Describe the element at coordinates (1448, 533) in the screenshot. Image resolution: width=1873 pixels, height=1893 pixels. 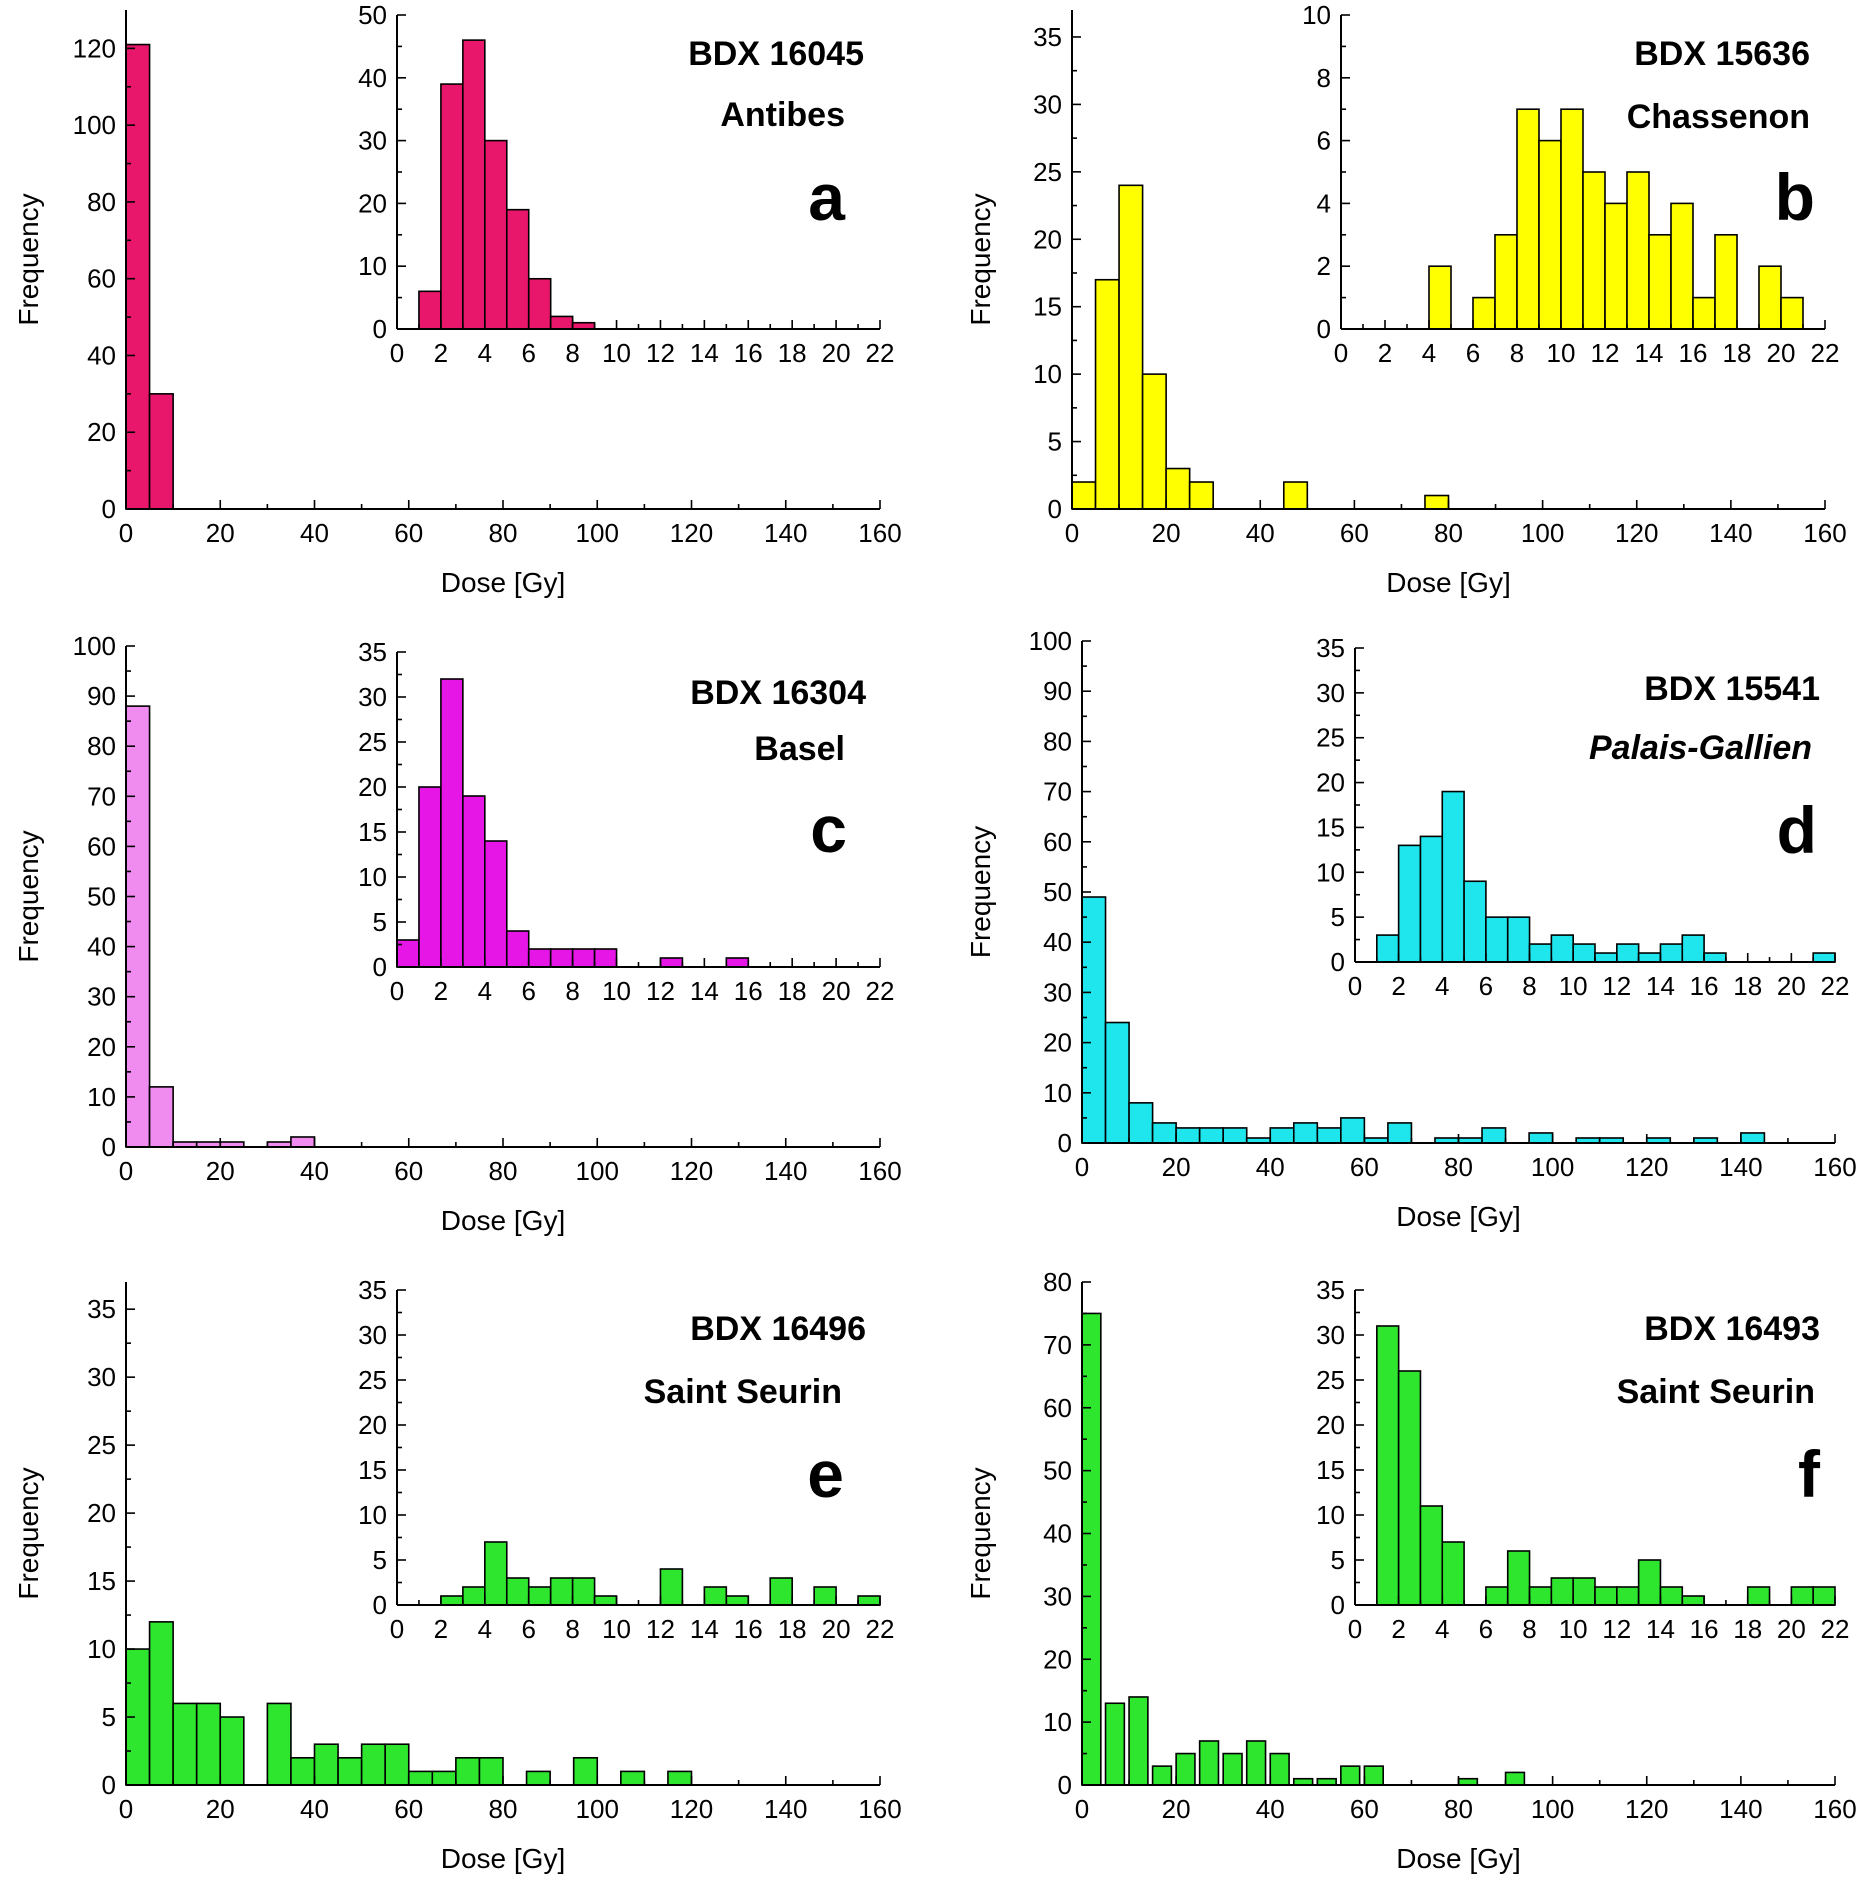
I see `x-tick-label: 80` at that location.